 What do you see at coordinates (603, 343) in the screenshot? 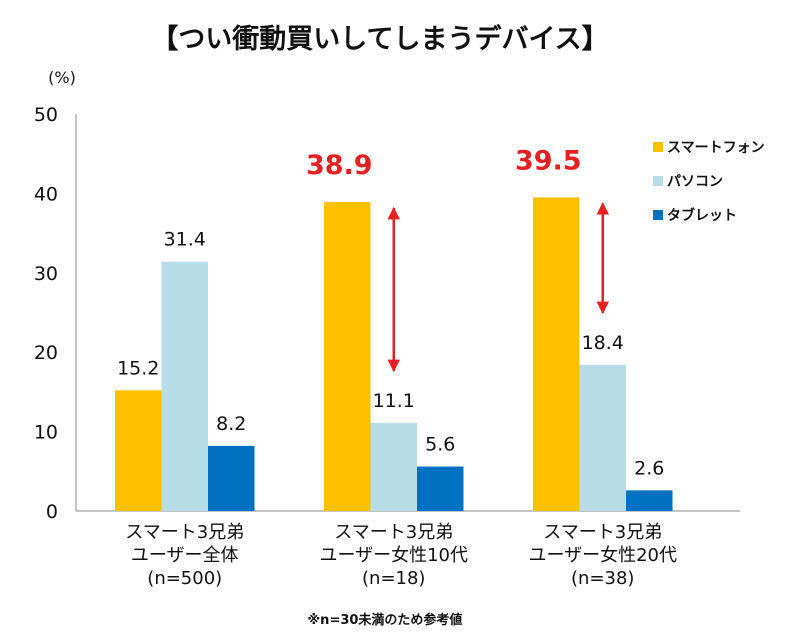
I see `data-label: 18.4` at bounding box center [603, 343].